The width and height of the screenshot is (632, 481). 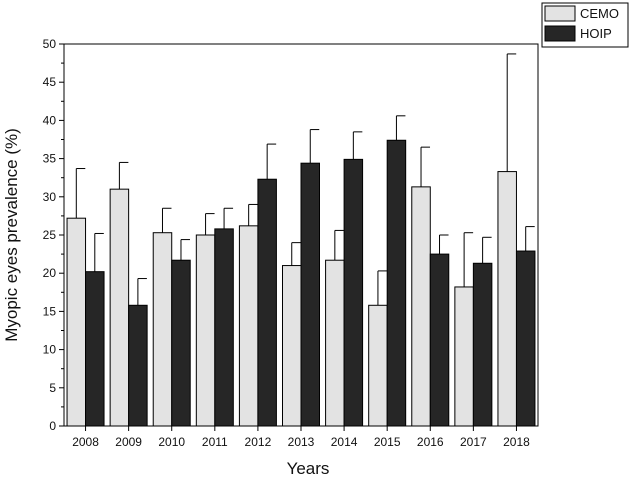 What do you see at coordinates (335, 343) in the screenshot?
I see `bar-cemo-2014` at bounding box center [335, 343].